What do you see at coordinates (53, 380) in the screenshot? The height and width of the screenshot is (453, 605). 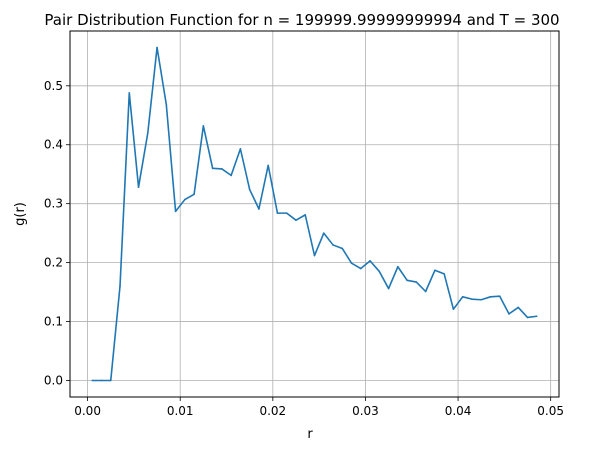 I see `y-tick-label: 0.0` at bounding box center [53, 380].